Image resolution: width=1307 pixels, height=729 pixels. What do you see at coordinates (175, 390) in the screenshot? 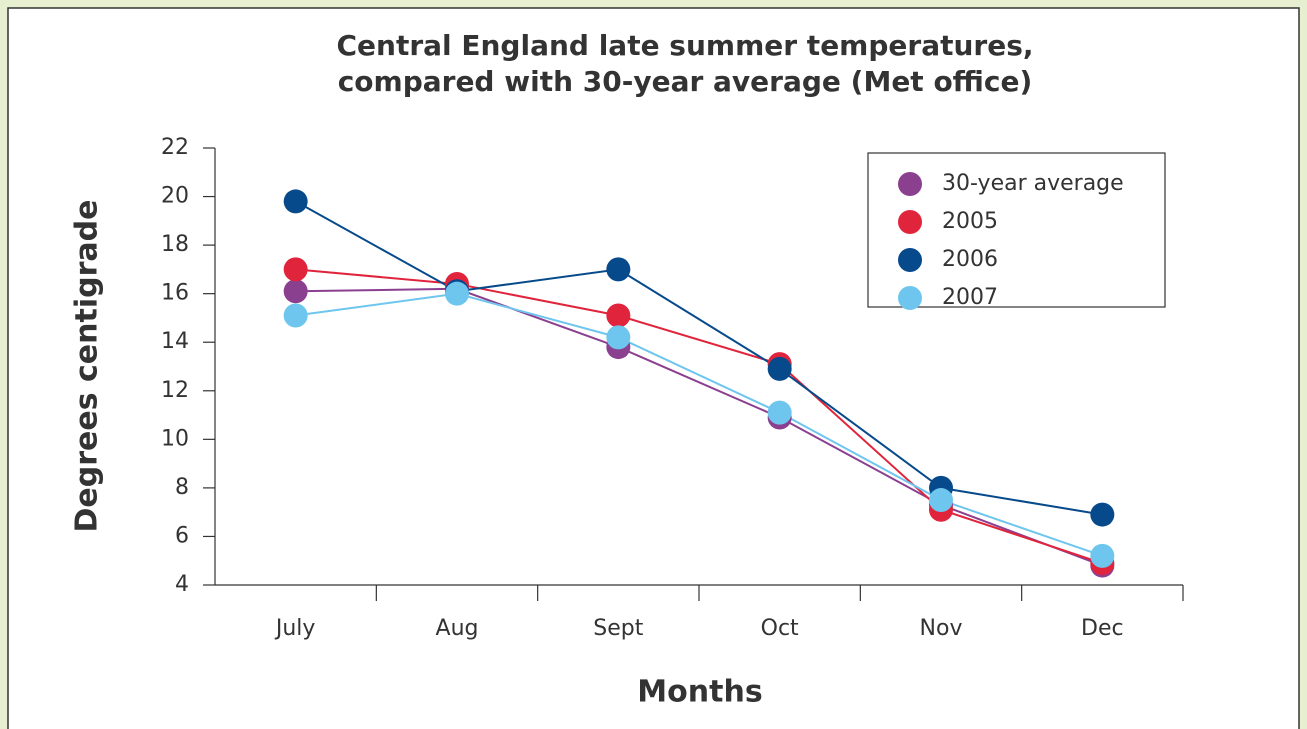
I see `y-tick-label: 12` at bounding box center [175, 390].